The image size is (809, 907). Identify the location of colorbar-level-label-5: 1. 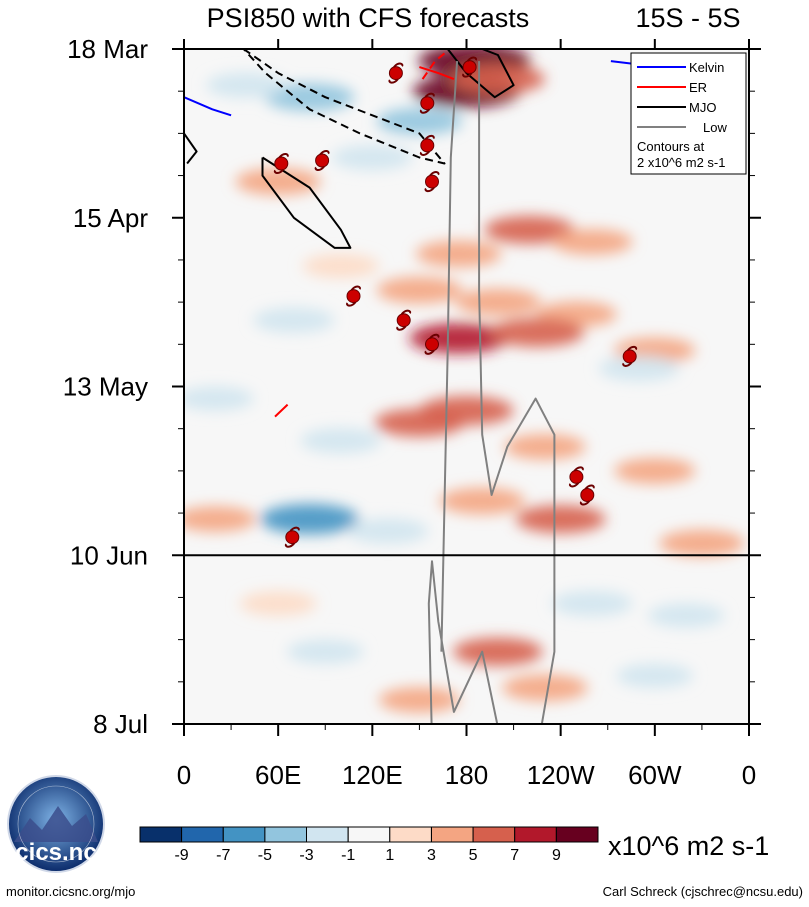
(389, 855).